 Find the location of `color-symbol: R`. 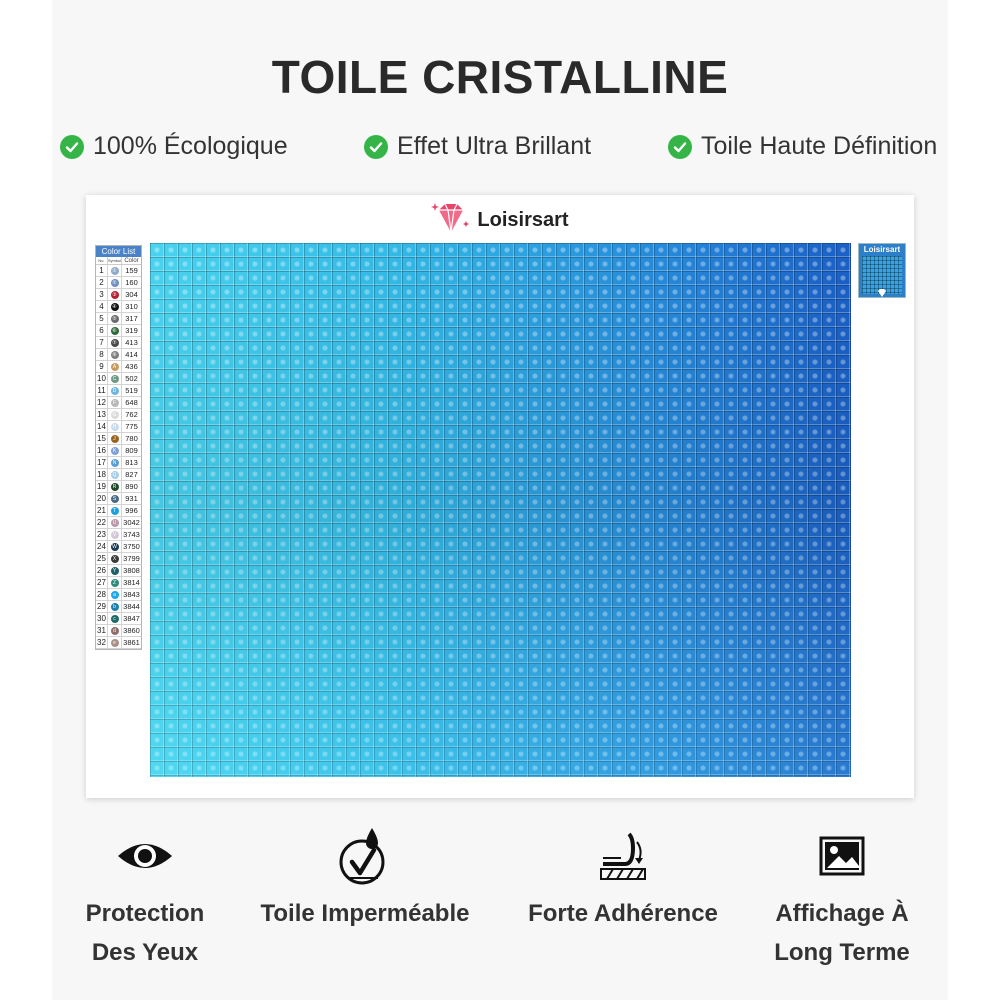

color-symbol: R is located at coordinates (114, 486).